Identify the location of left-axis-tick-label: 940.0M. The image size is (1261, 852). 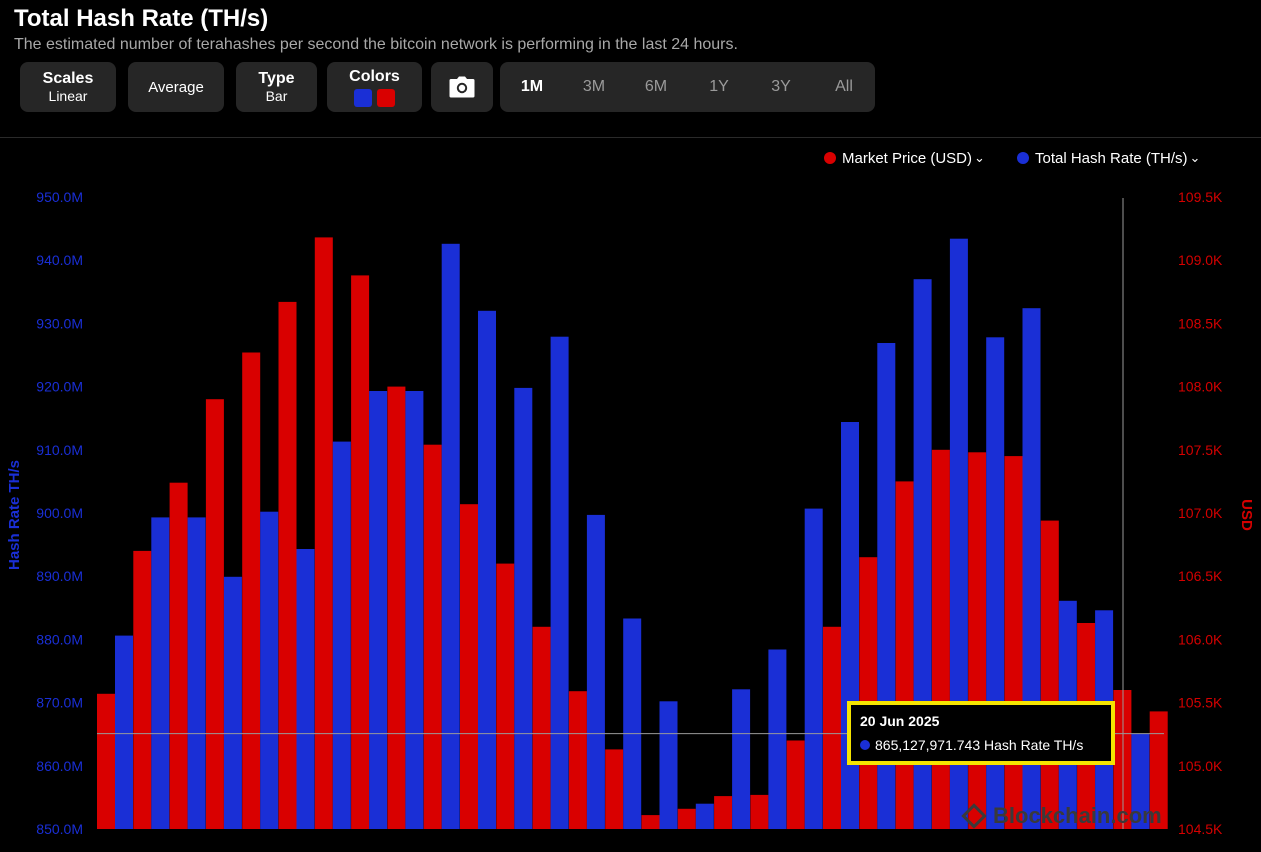
(59, 260).